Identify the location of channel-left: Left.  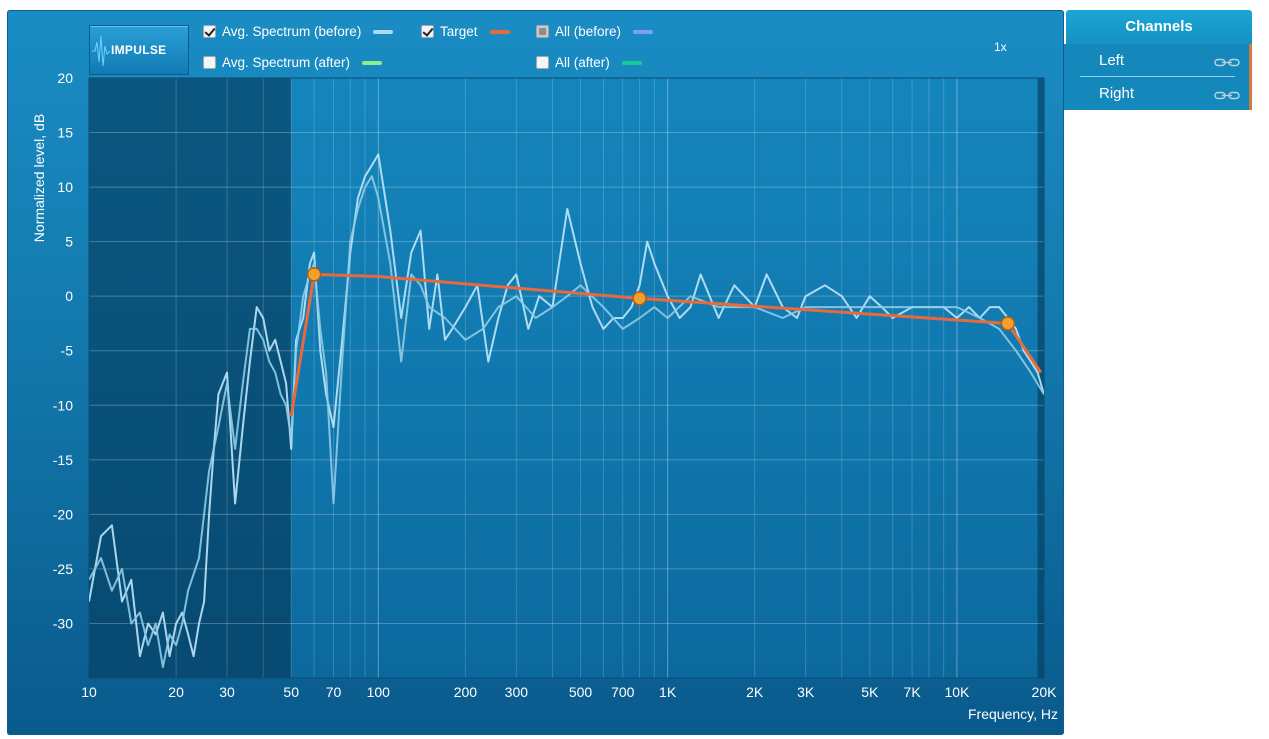
(1156, 60).